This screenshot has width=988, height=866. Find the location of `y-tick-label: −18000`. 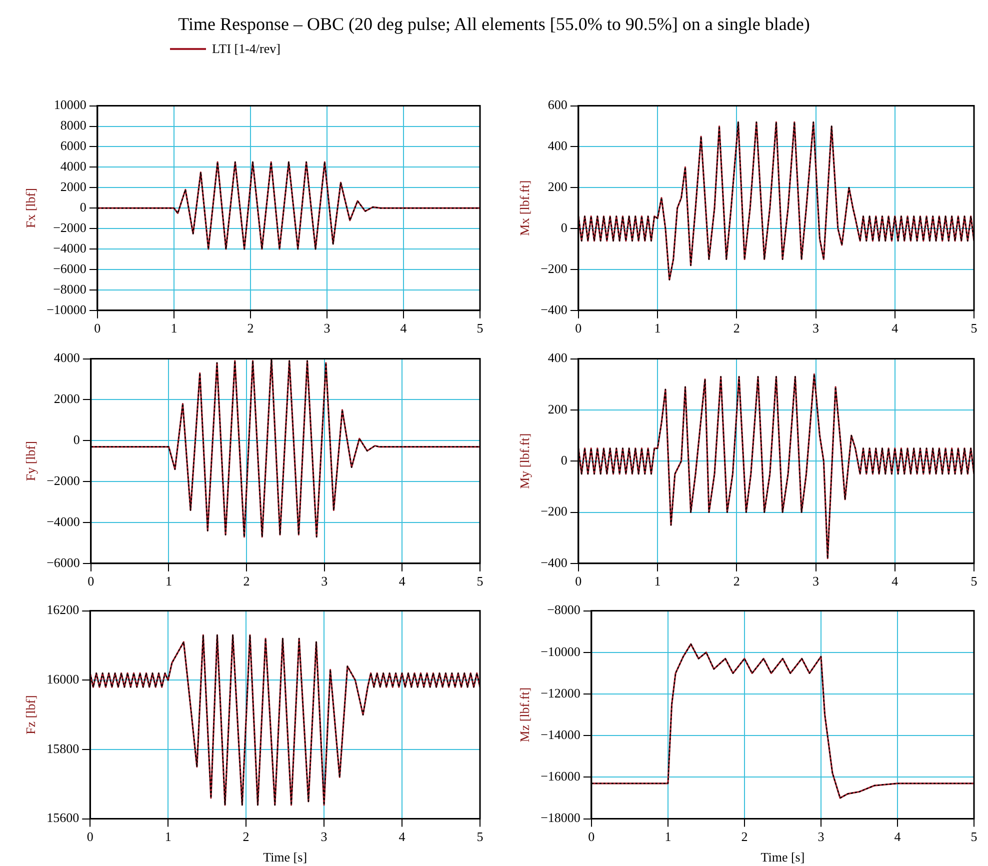

y-tick-label: −18000 is located at coordinates (560, 818).